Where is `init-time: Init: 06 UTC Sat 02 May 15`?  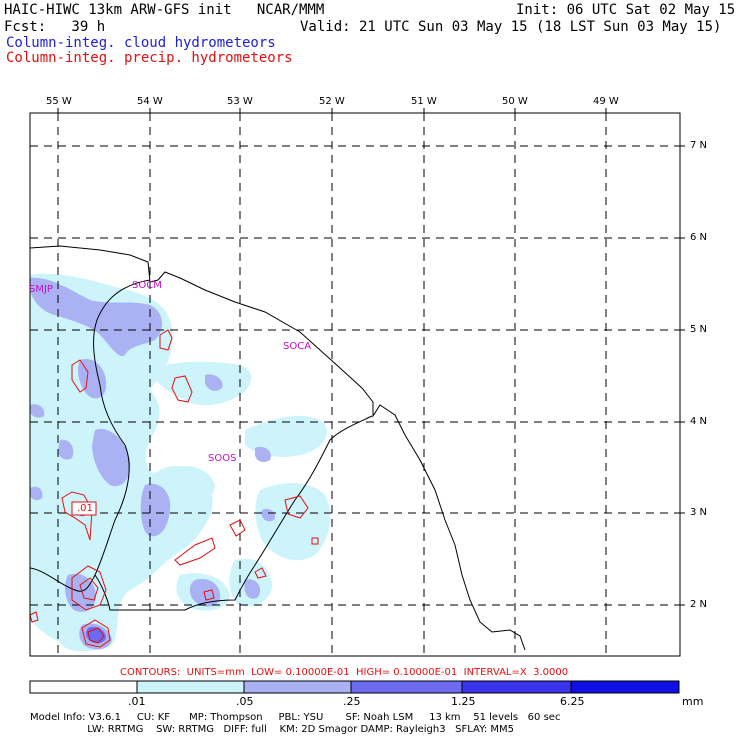 init-time: Init: 06 UTC Sat 02 May 15 is located at coordinates (626, 10).